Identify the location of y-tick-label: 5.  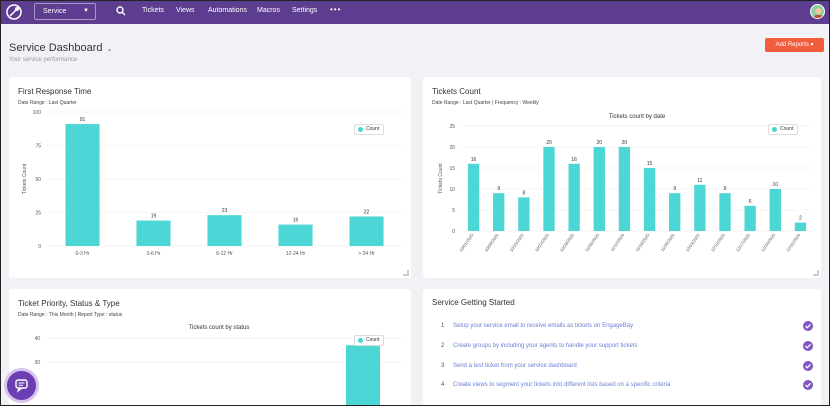
(453, 211).